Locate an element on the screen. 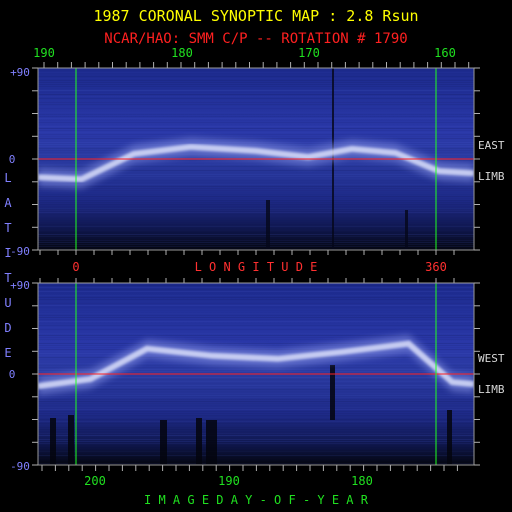  latitude-letter-8: E is located at coordinates (7, 353).